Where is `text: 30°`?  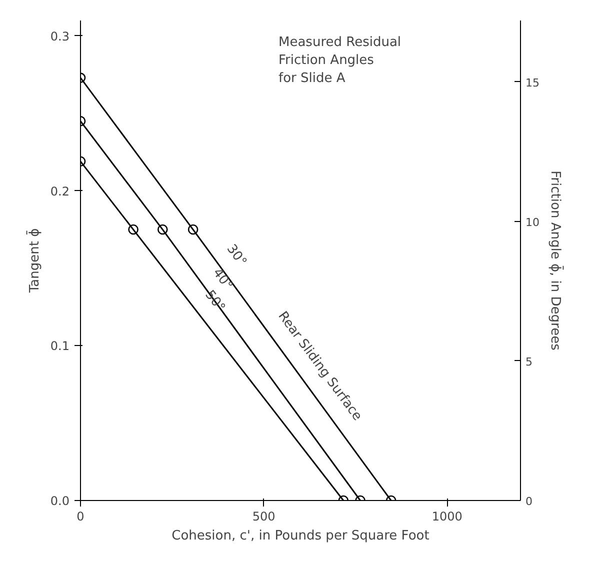 text: 30° is located at coordinates (236, 256).